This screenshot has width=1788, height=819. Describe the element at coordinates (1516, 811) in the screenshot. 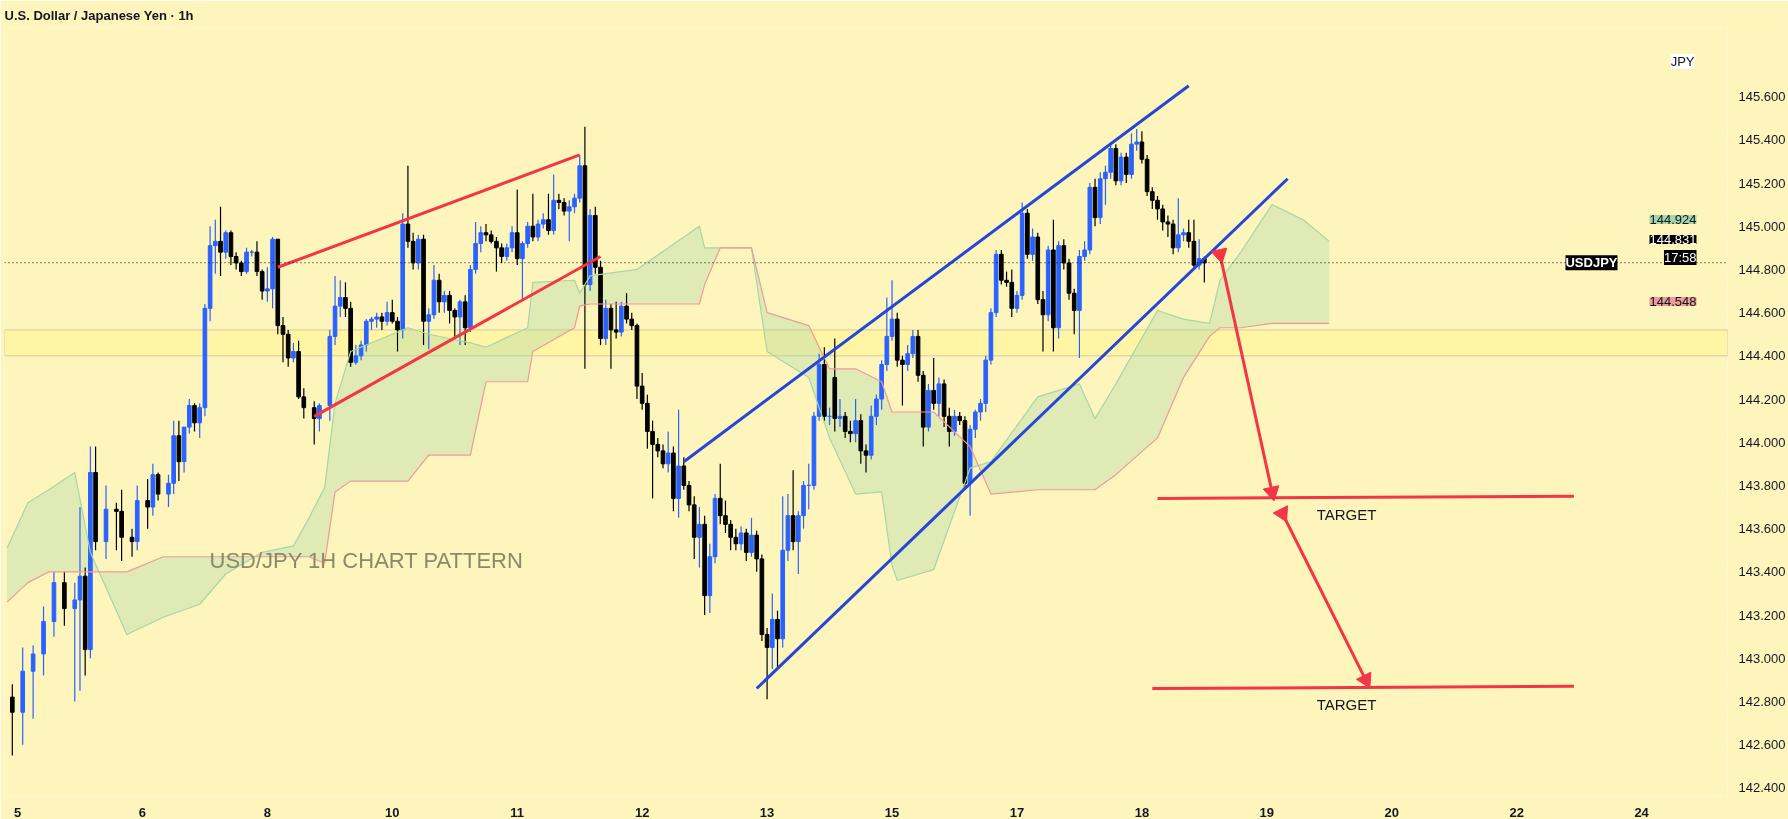

I see `x-tick-label: 22` at that location.